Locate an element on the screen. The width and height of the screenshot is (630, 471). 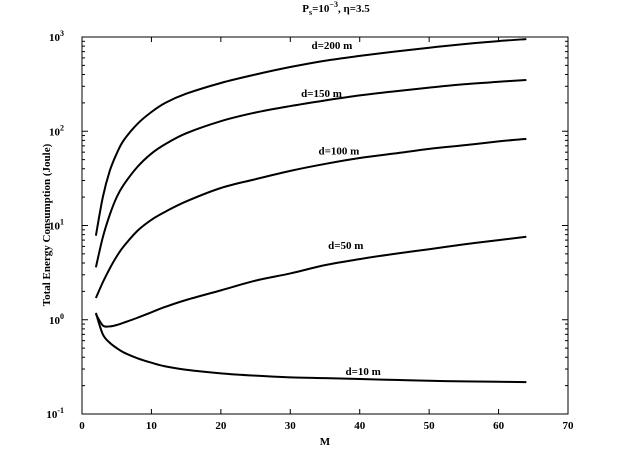
series-label: d=100 m is located at coordinates (338, 151).